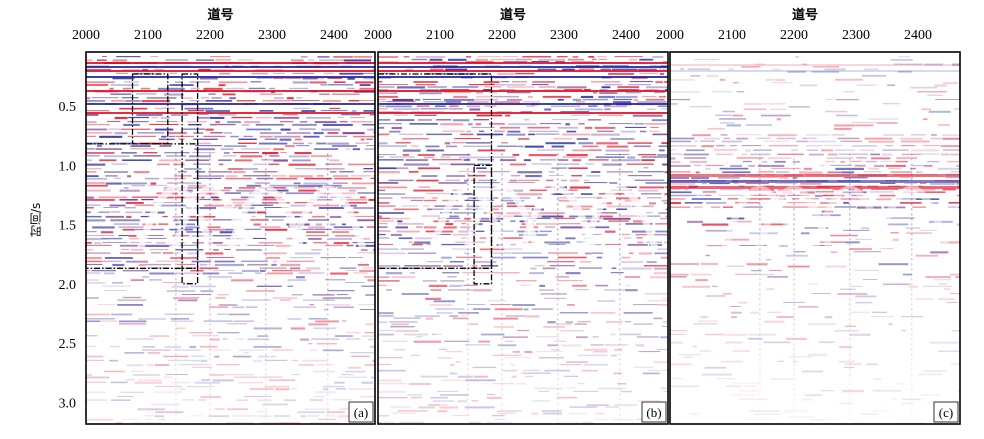  Describe the element at coordinates (68, 285) in the screenshot. I see `y-tick-label: 2.0` at that location.